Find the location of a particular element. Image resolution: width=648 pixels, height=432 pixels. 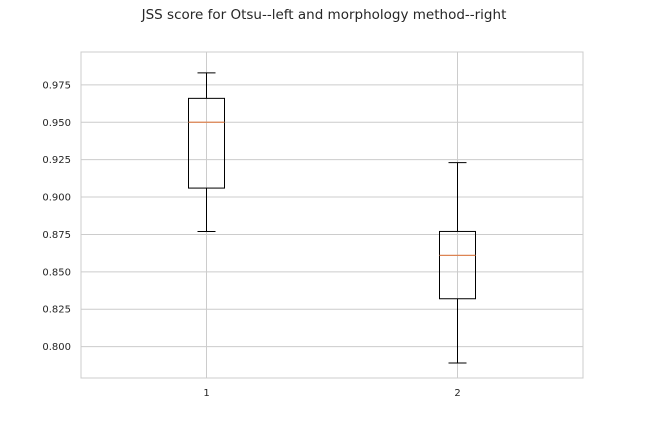

x-tick-label: 2 is located at coordinates (457, 393).